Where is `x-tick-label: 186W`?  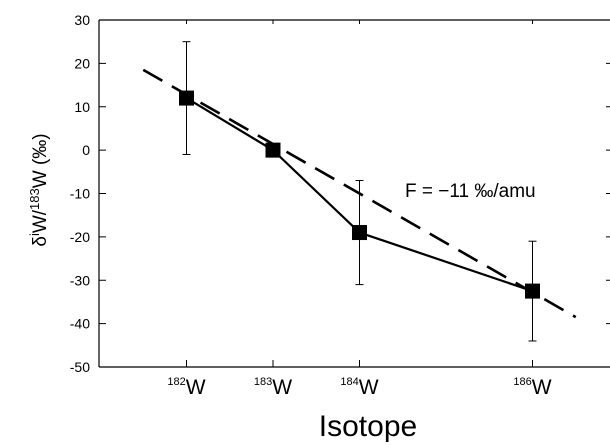 x-tick-label: 186W is located at coordinates (532, 387).